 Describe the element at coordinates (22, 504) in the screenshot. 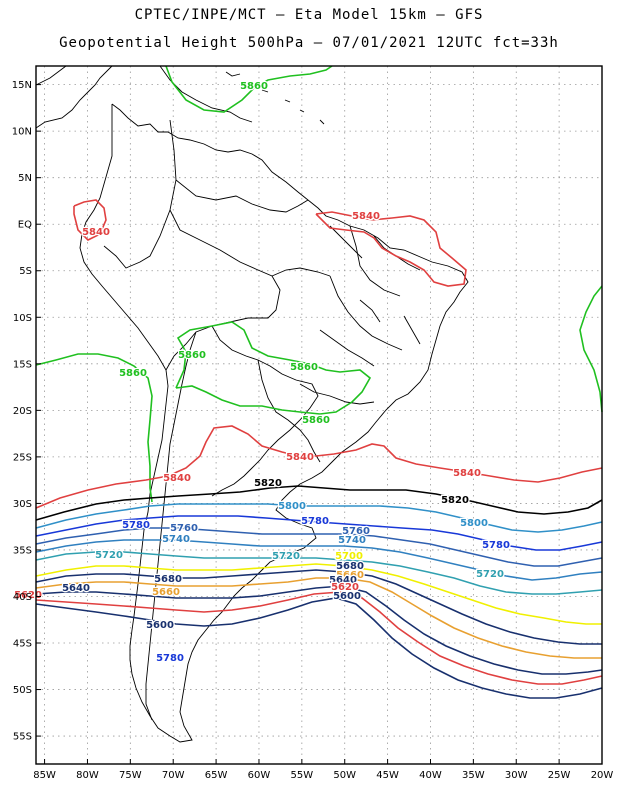

I see `lat-tick-label: 30S` at that location.